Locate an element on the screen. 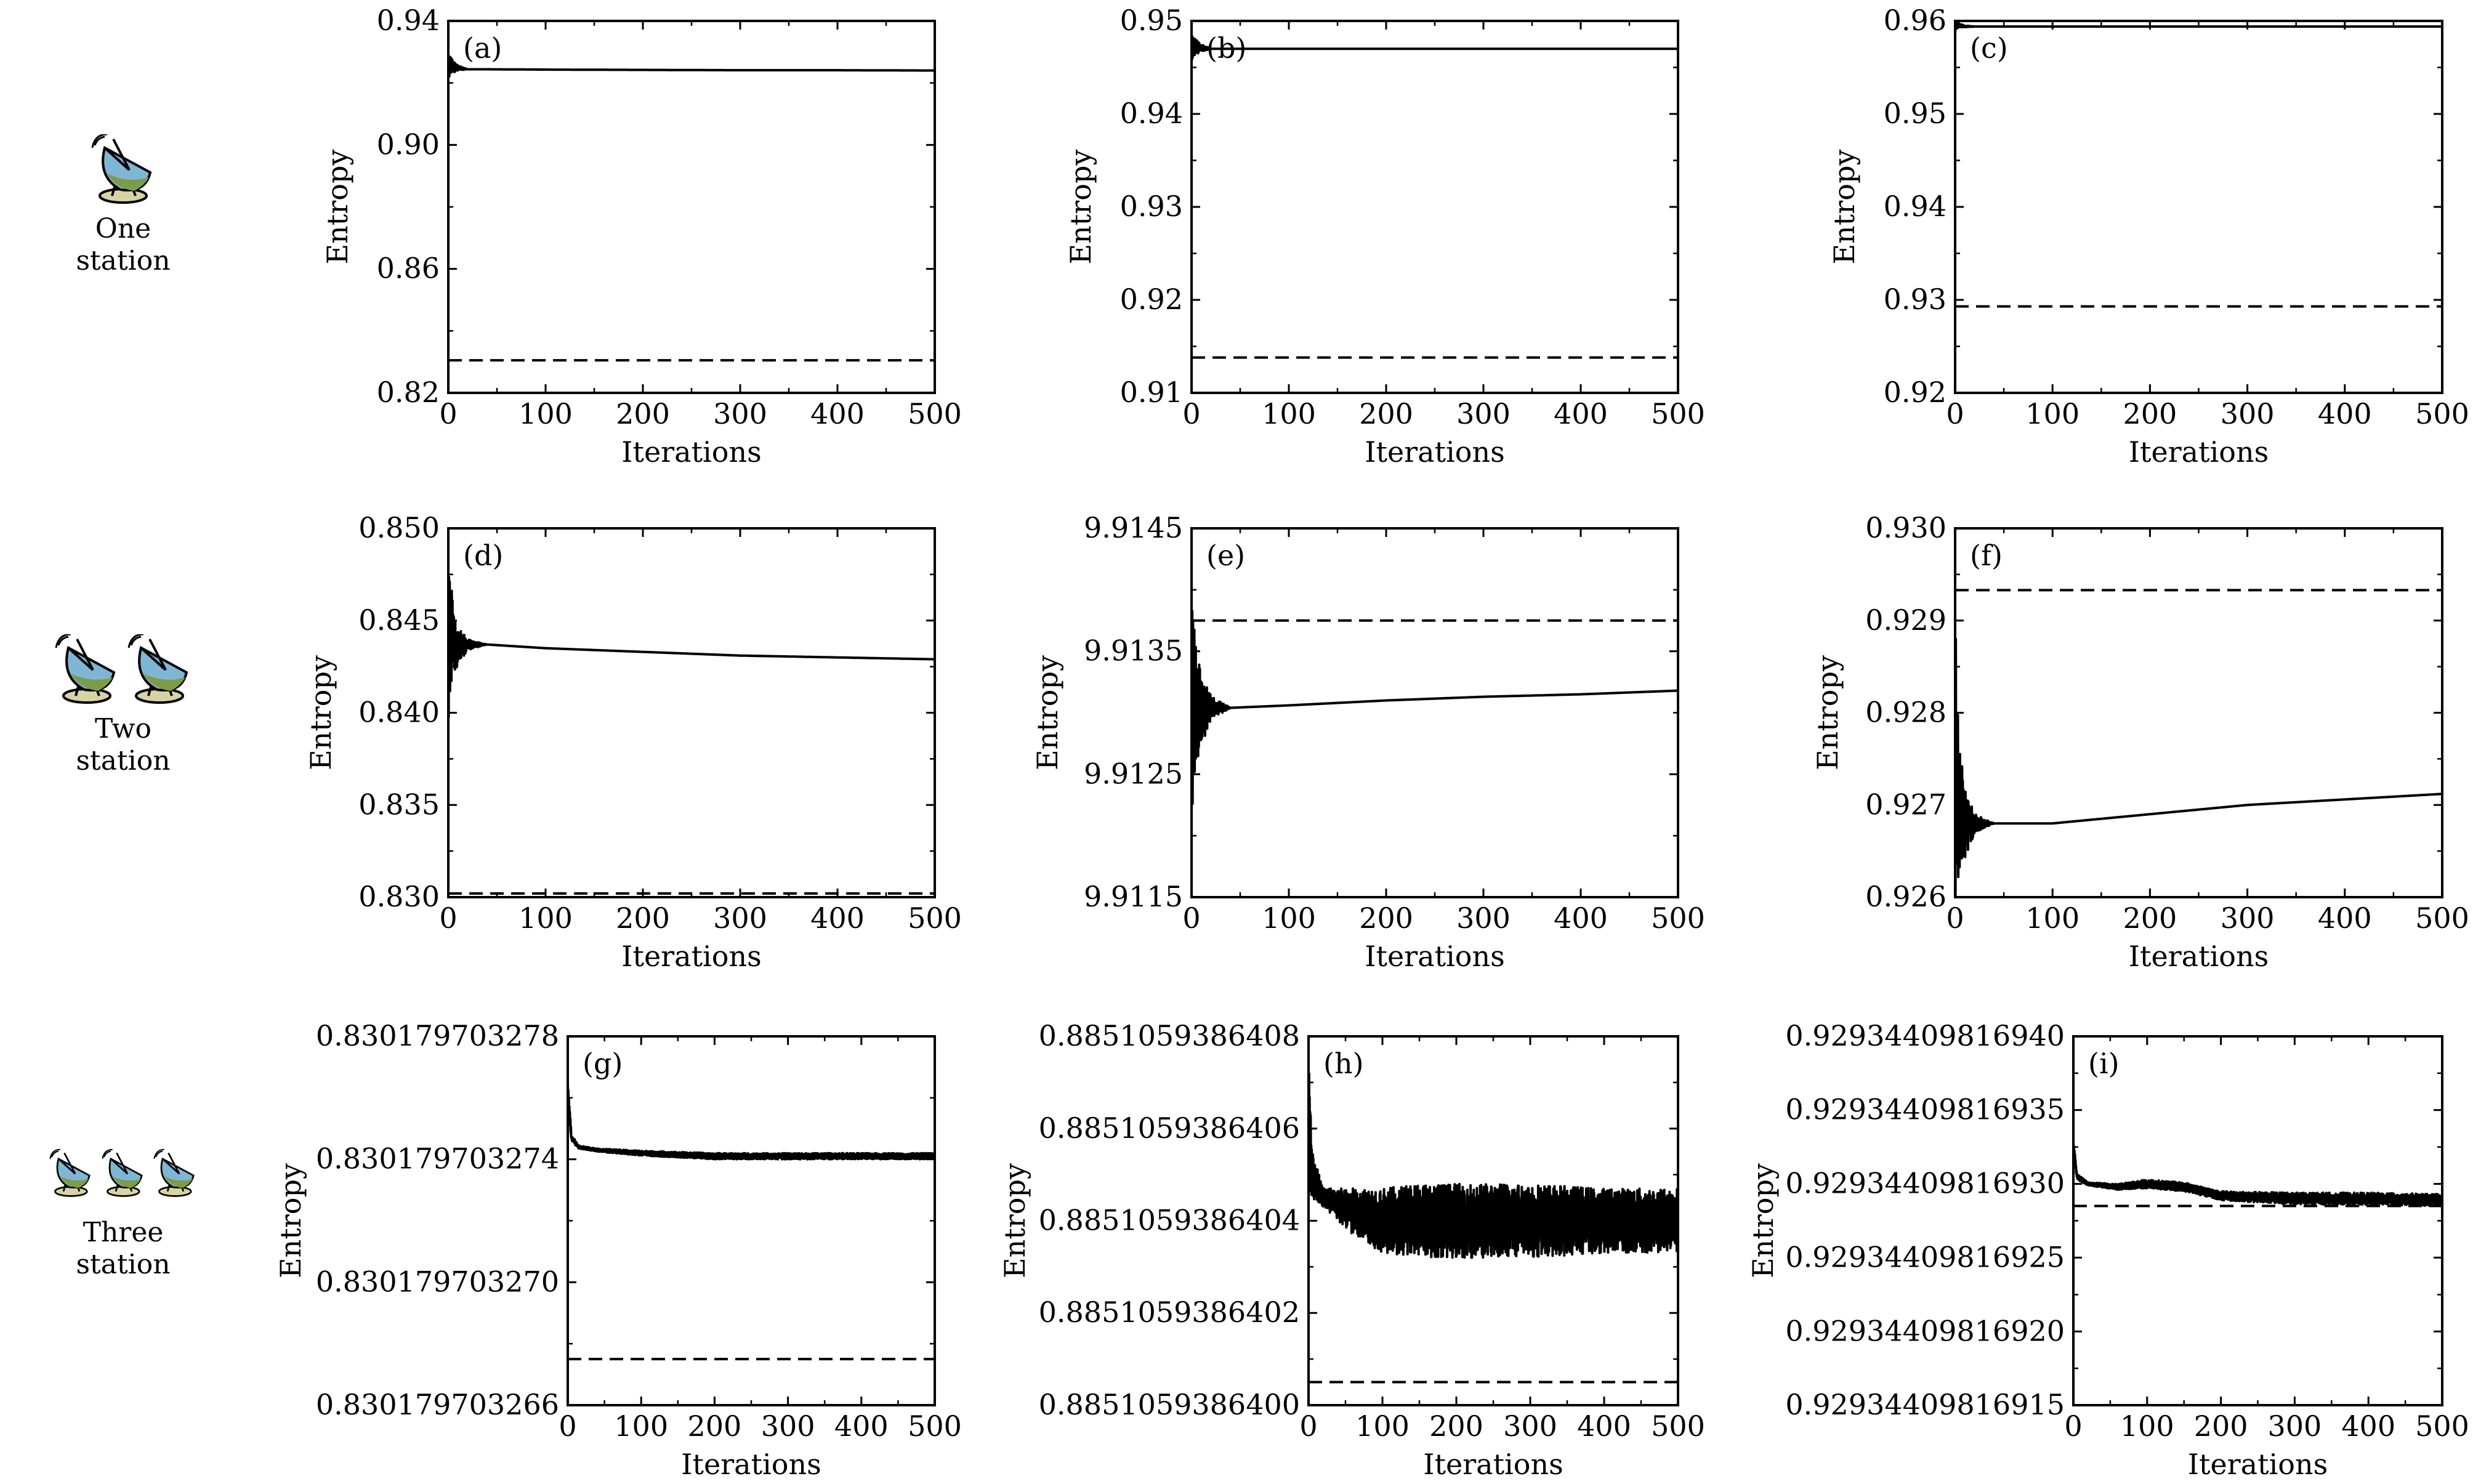 Image resolution: width=2473 pixels, height=1484 pixels. panel-label: (h) is located at coordinates (1343, 1063).